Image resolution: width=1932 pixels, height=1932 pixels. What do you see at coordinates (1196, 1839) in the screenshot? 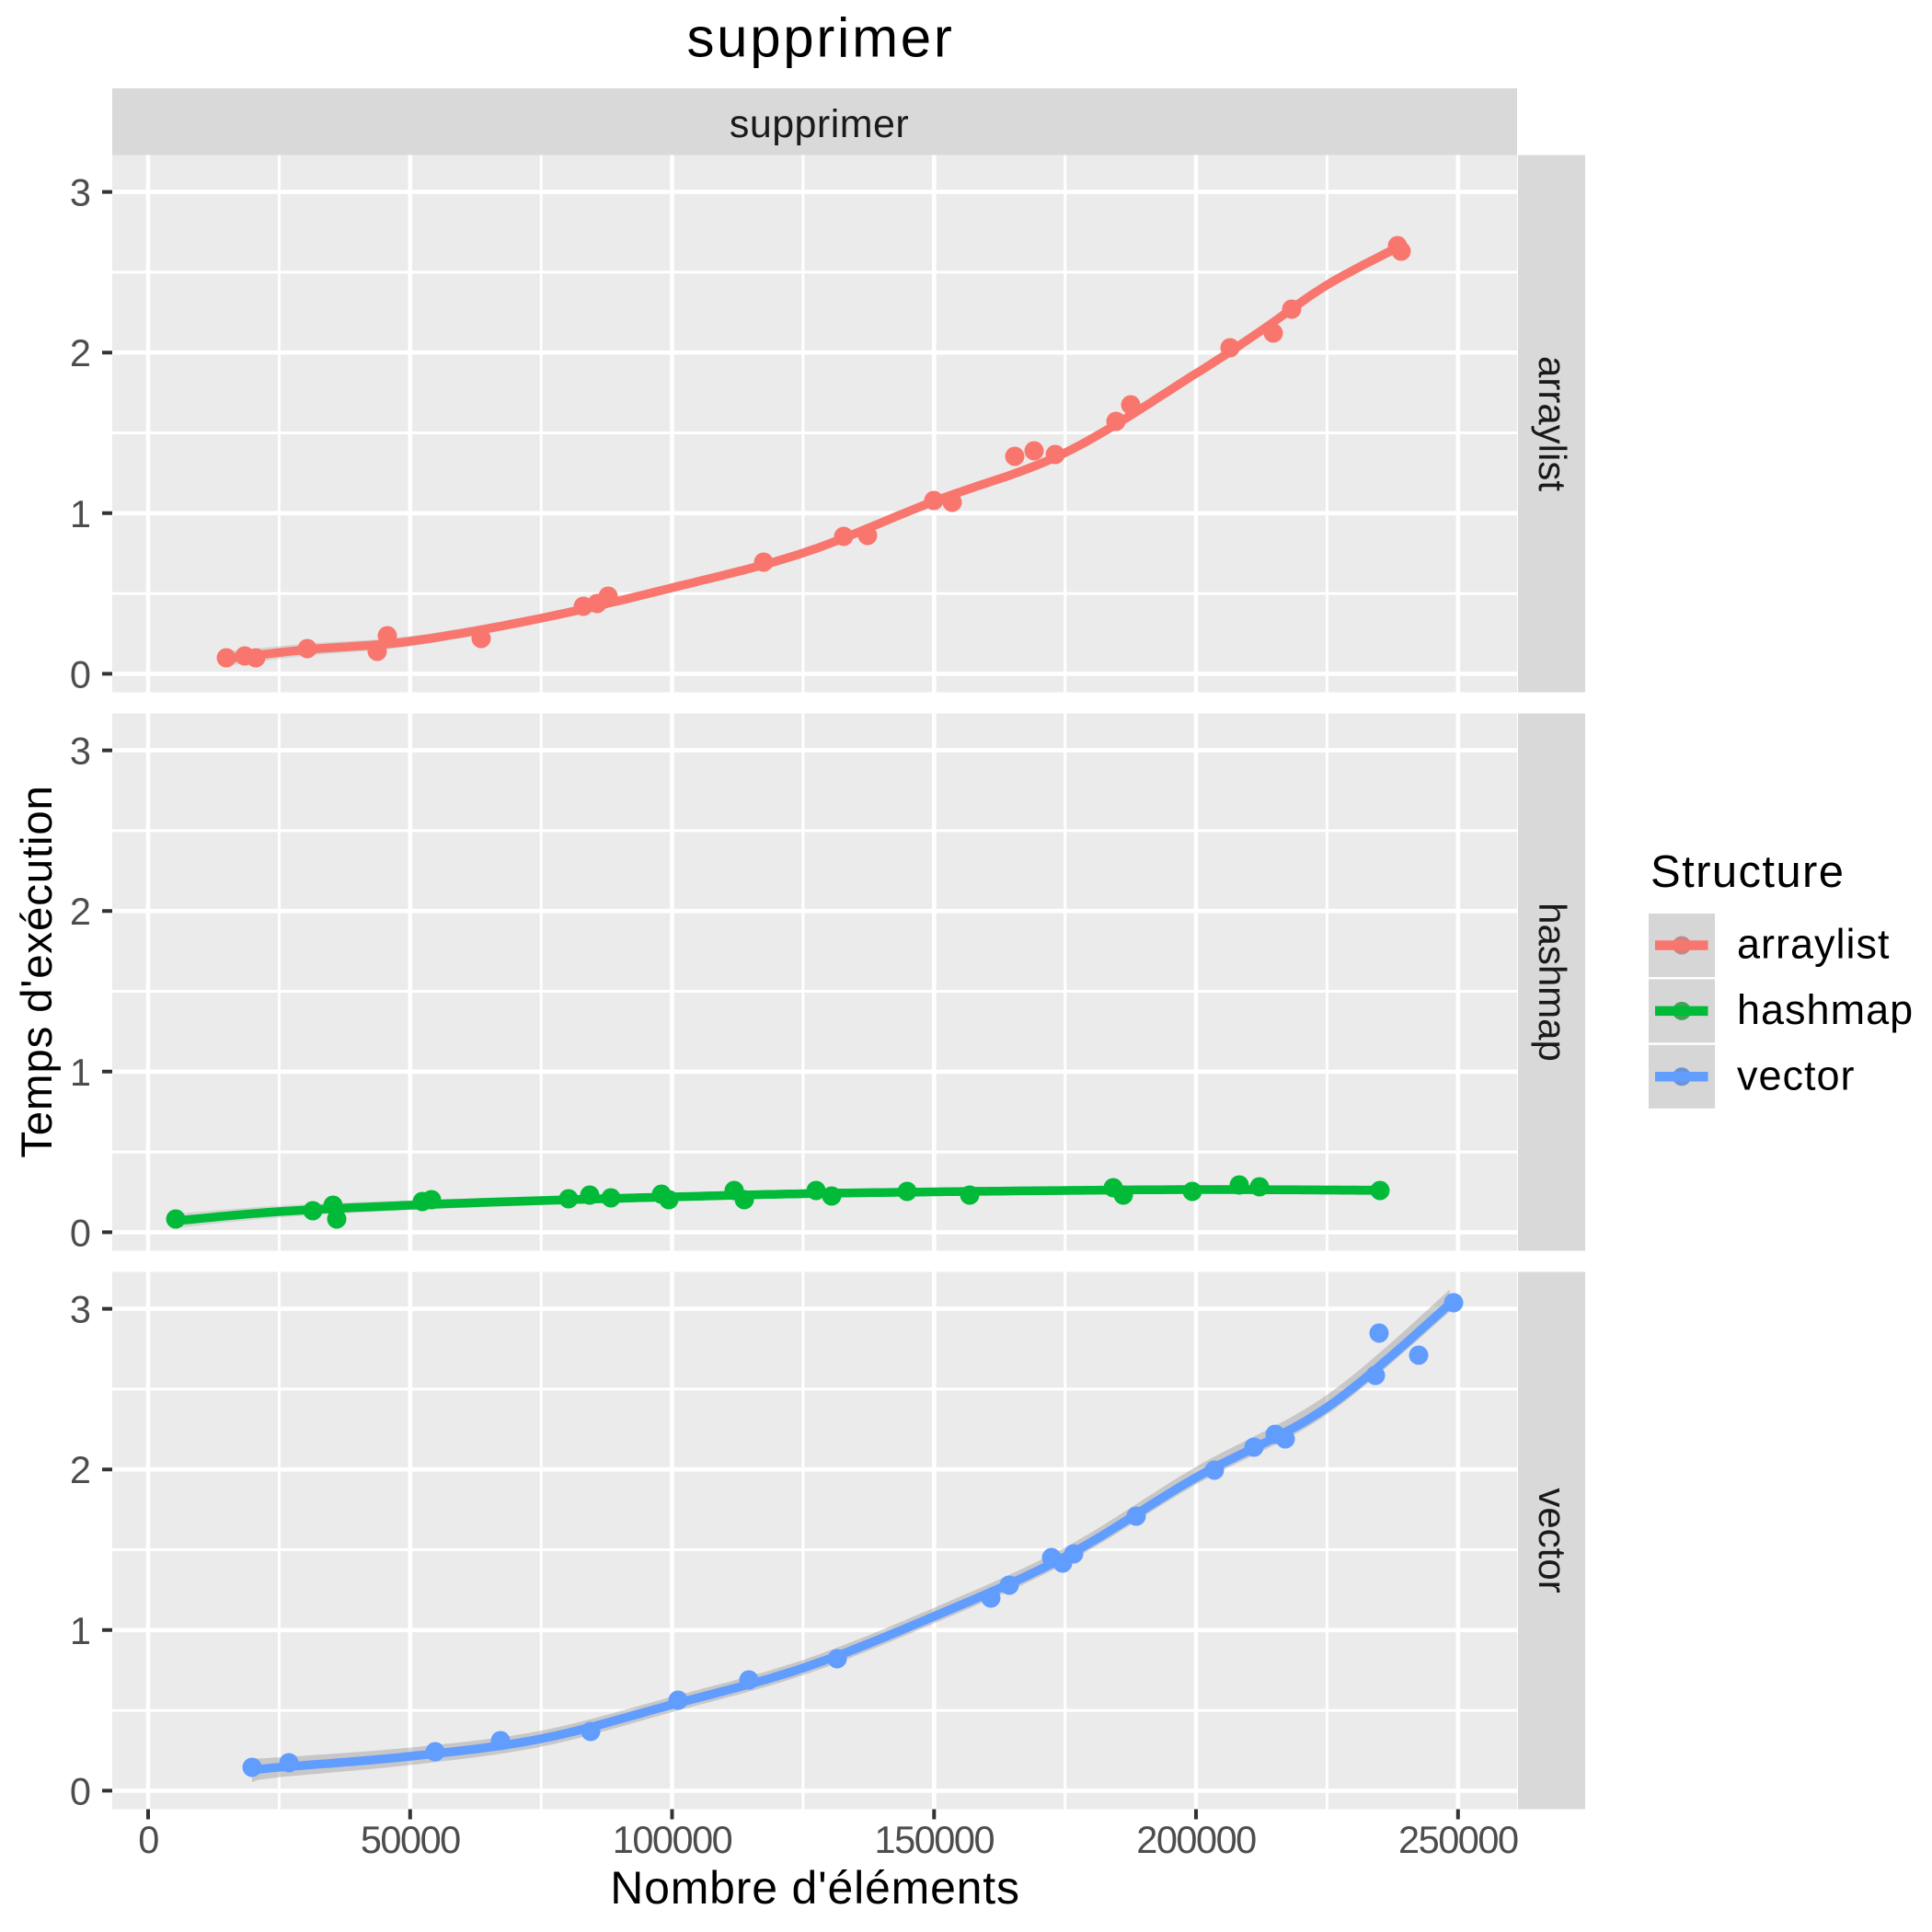
I see `svg-text: 200000` at bounding box center [1196, 1839].